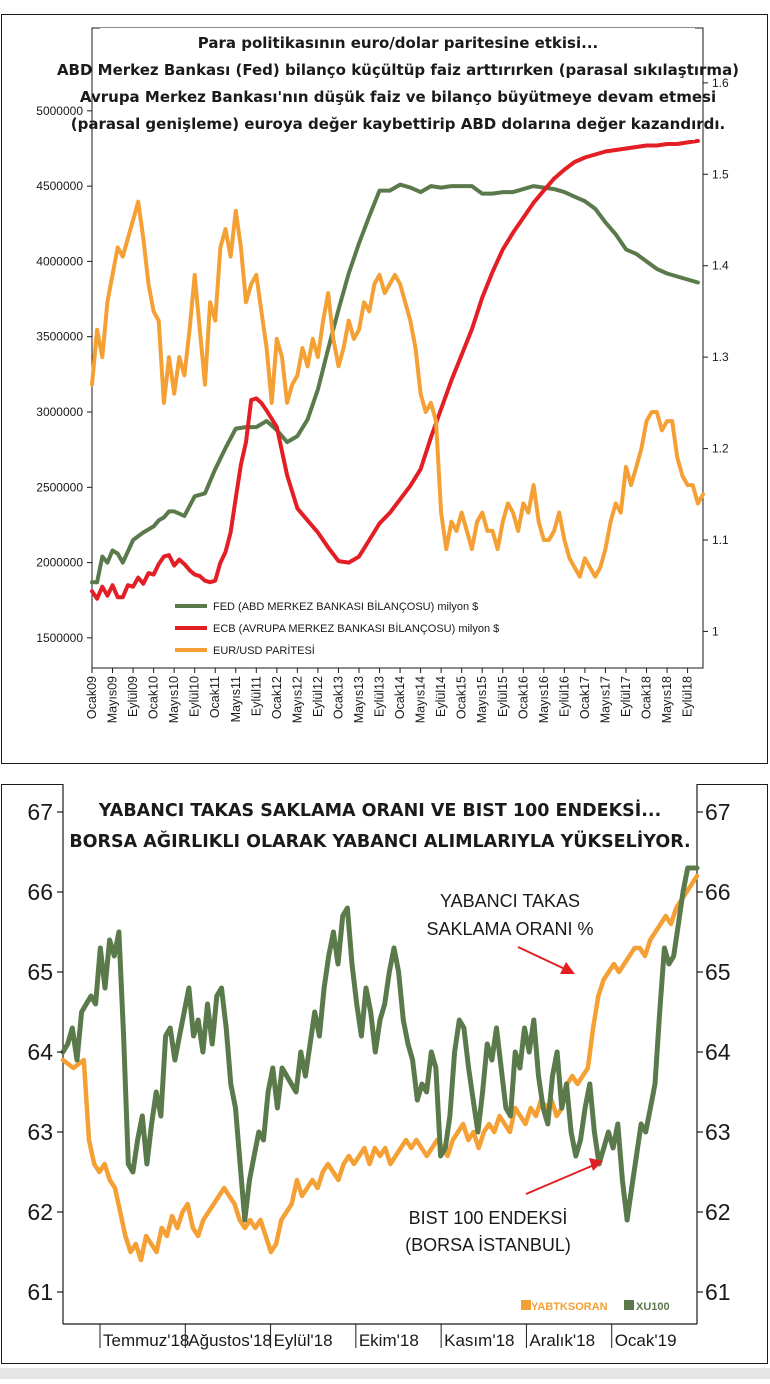 Image resolution: width=770 pixels, height=1384 pixels. Describe the element at coordinates (626, 696) in the screenshot. I see `x-tick-label: Eylül17` at that location.